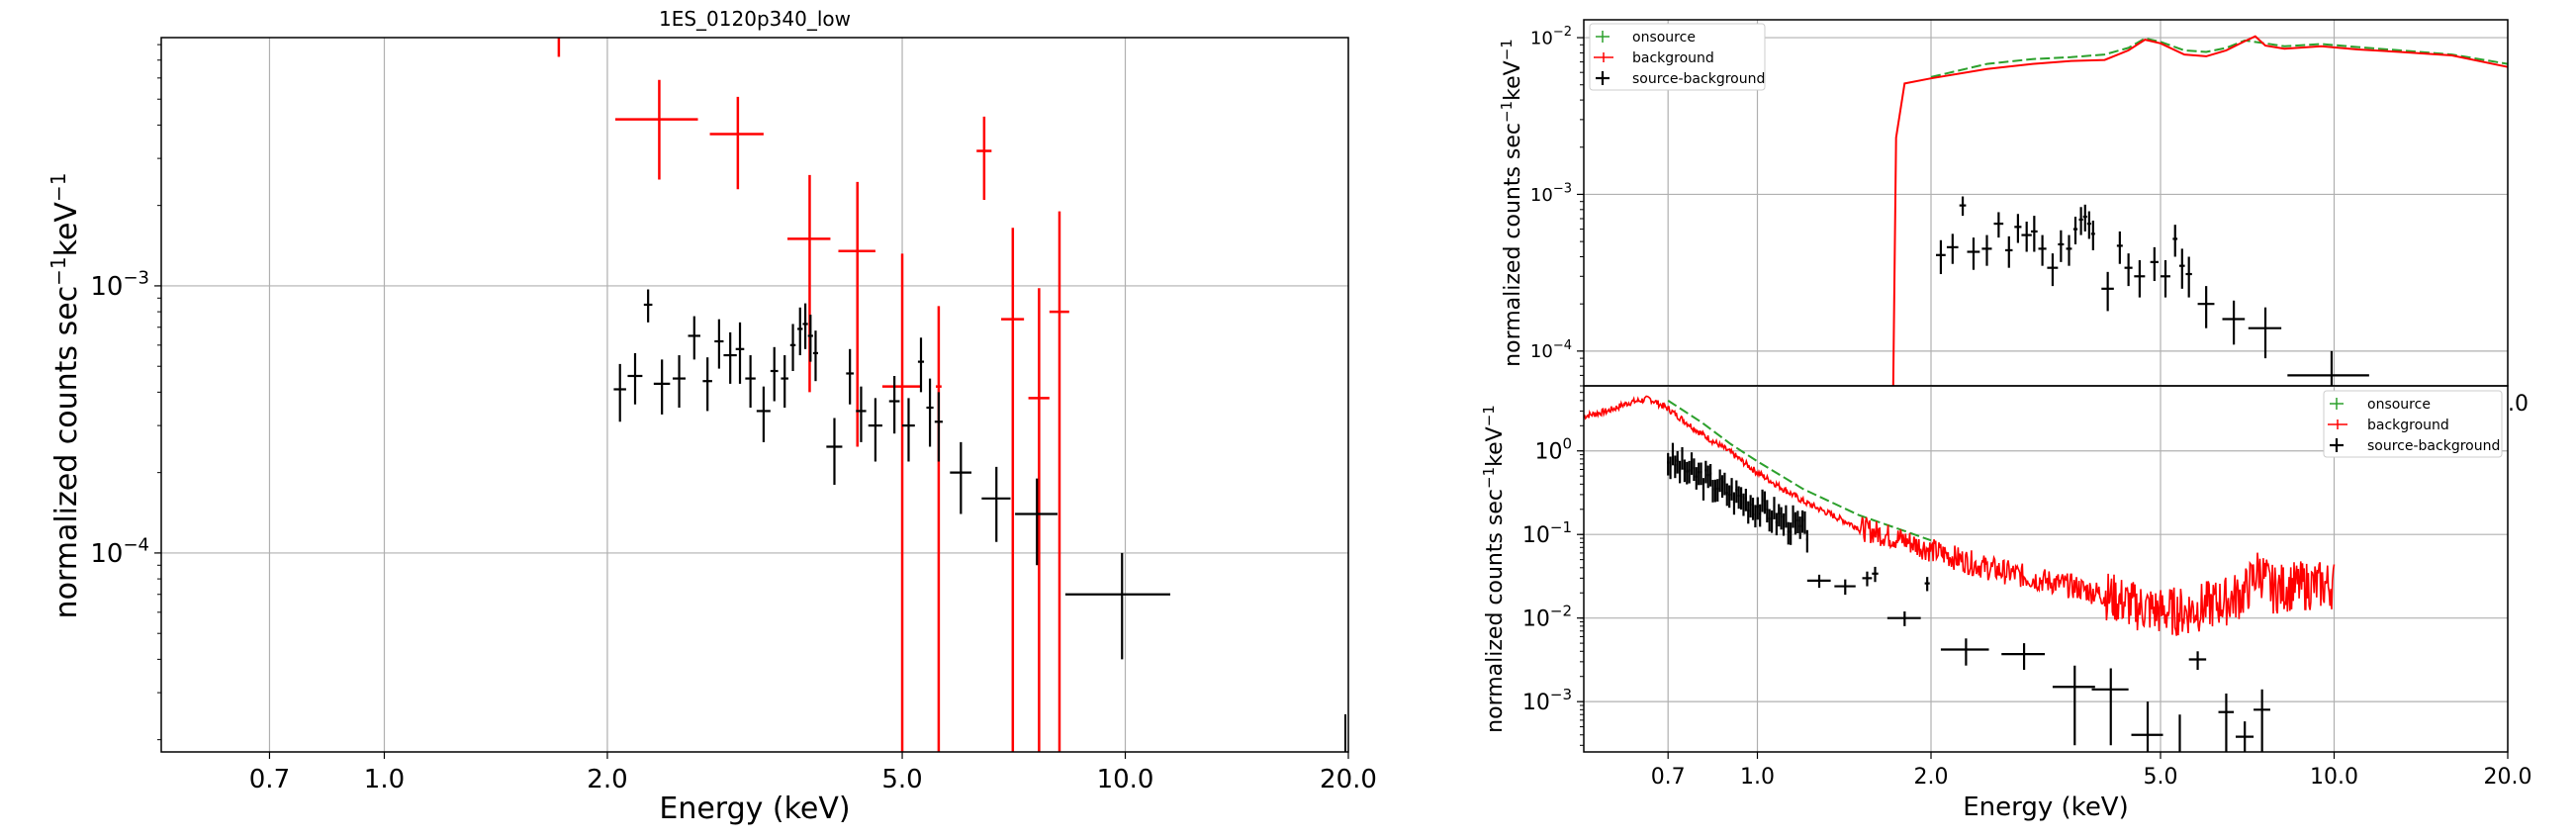 The width and height of the screenshot is (2576, 839). I want to click on rb-legend-background-marker, so click(2338, 425).